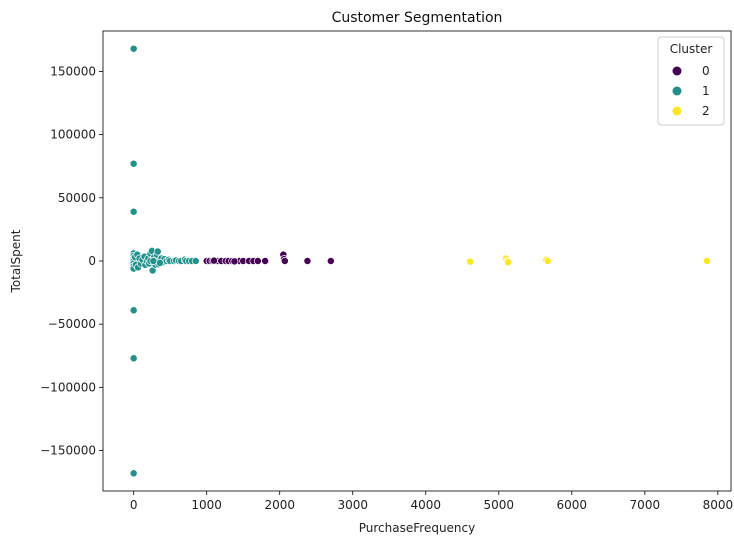 The height and width of the screenshot is (545, 734). I want to click on legend-frame, so click(691, 81).